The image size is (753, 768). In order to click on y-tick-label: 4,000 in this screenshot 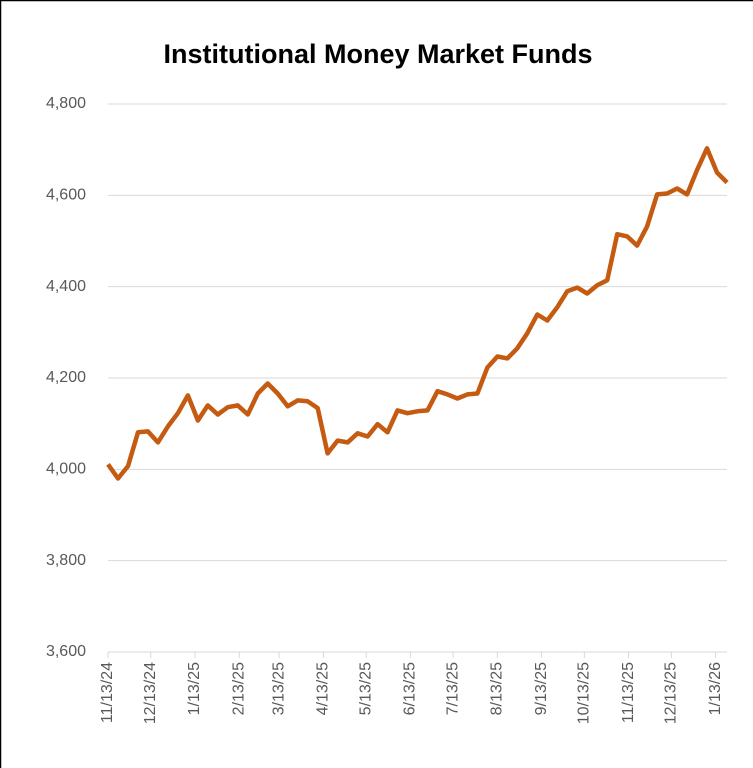, I will do `click(66, 469)`.